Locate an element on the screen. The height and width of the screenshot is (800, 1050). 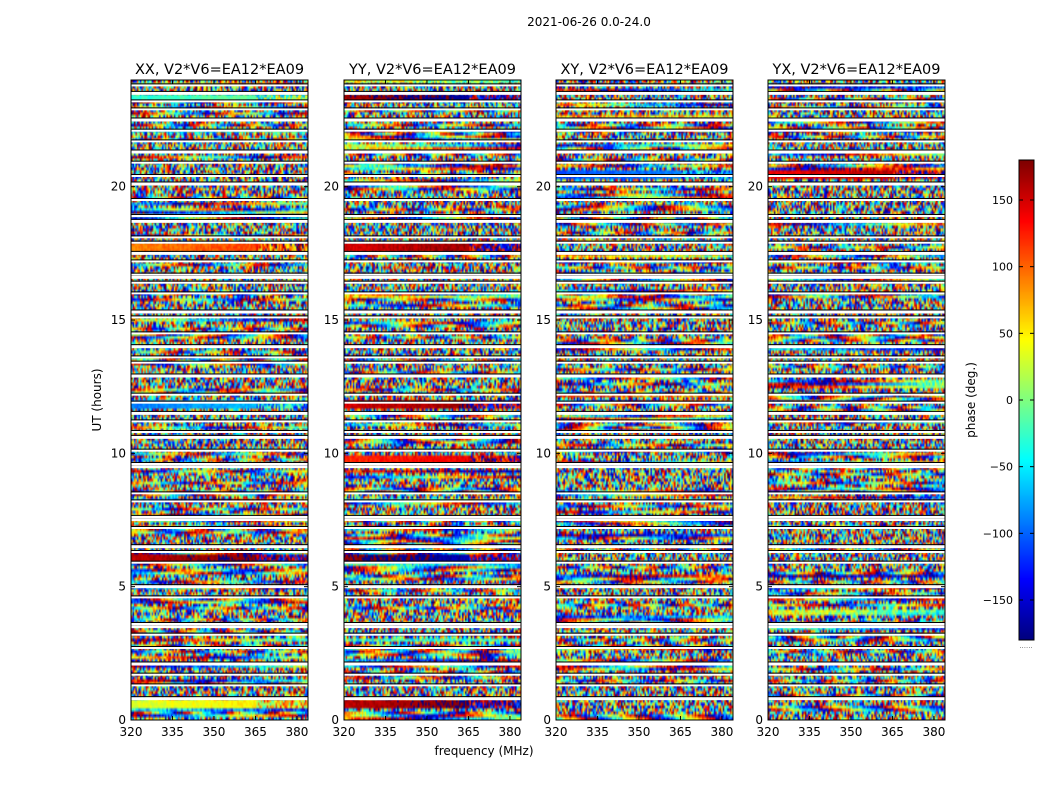
y-tick-label: 20 is located at coordinates (755, 187).